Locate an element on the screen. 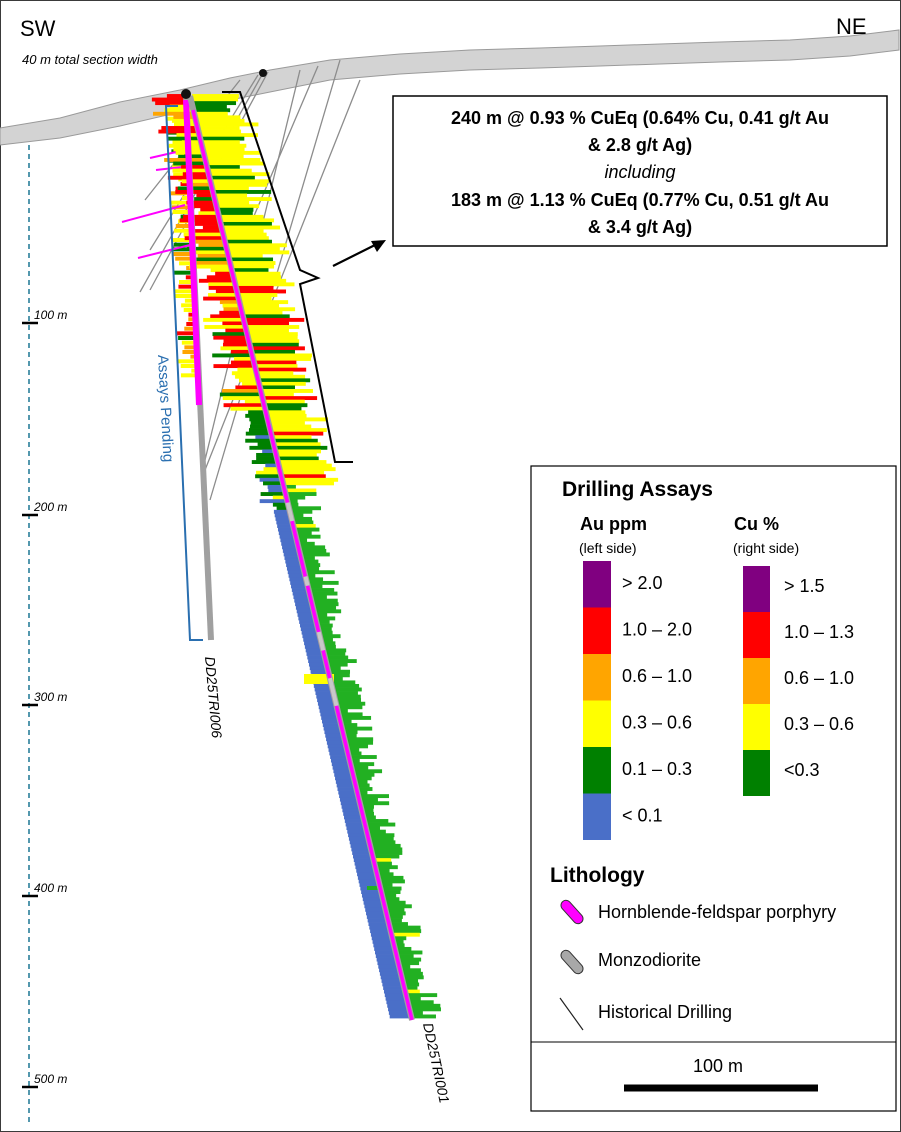 This screenshot has width=901, height=1132. intercept-arrow-line is located at coordinates (354, 255).